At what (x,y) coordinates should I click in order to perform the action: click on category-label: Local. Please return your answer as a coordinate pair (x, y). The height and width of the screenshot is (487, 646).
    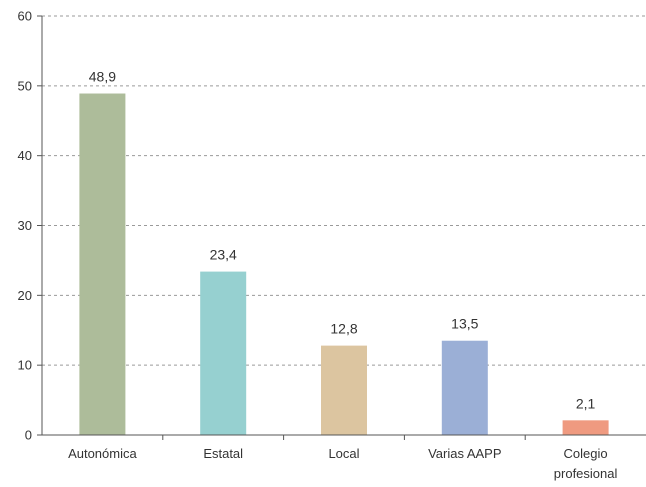
    Looking at the image, I should click on (343, 453).